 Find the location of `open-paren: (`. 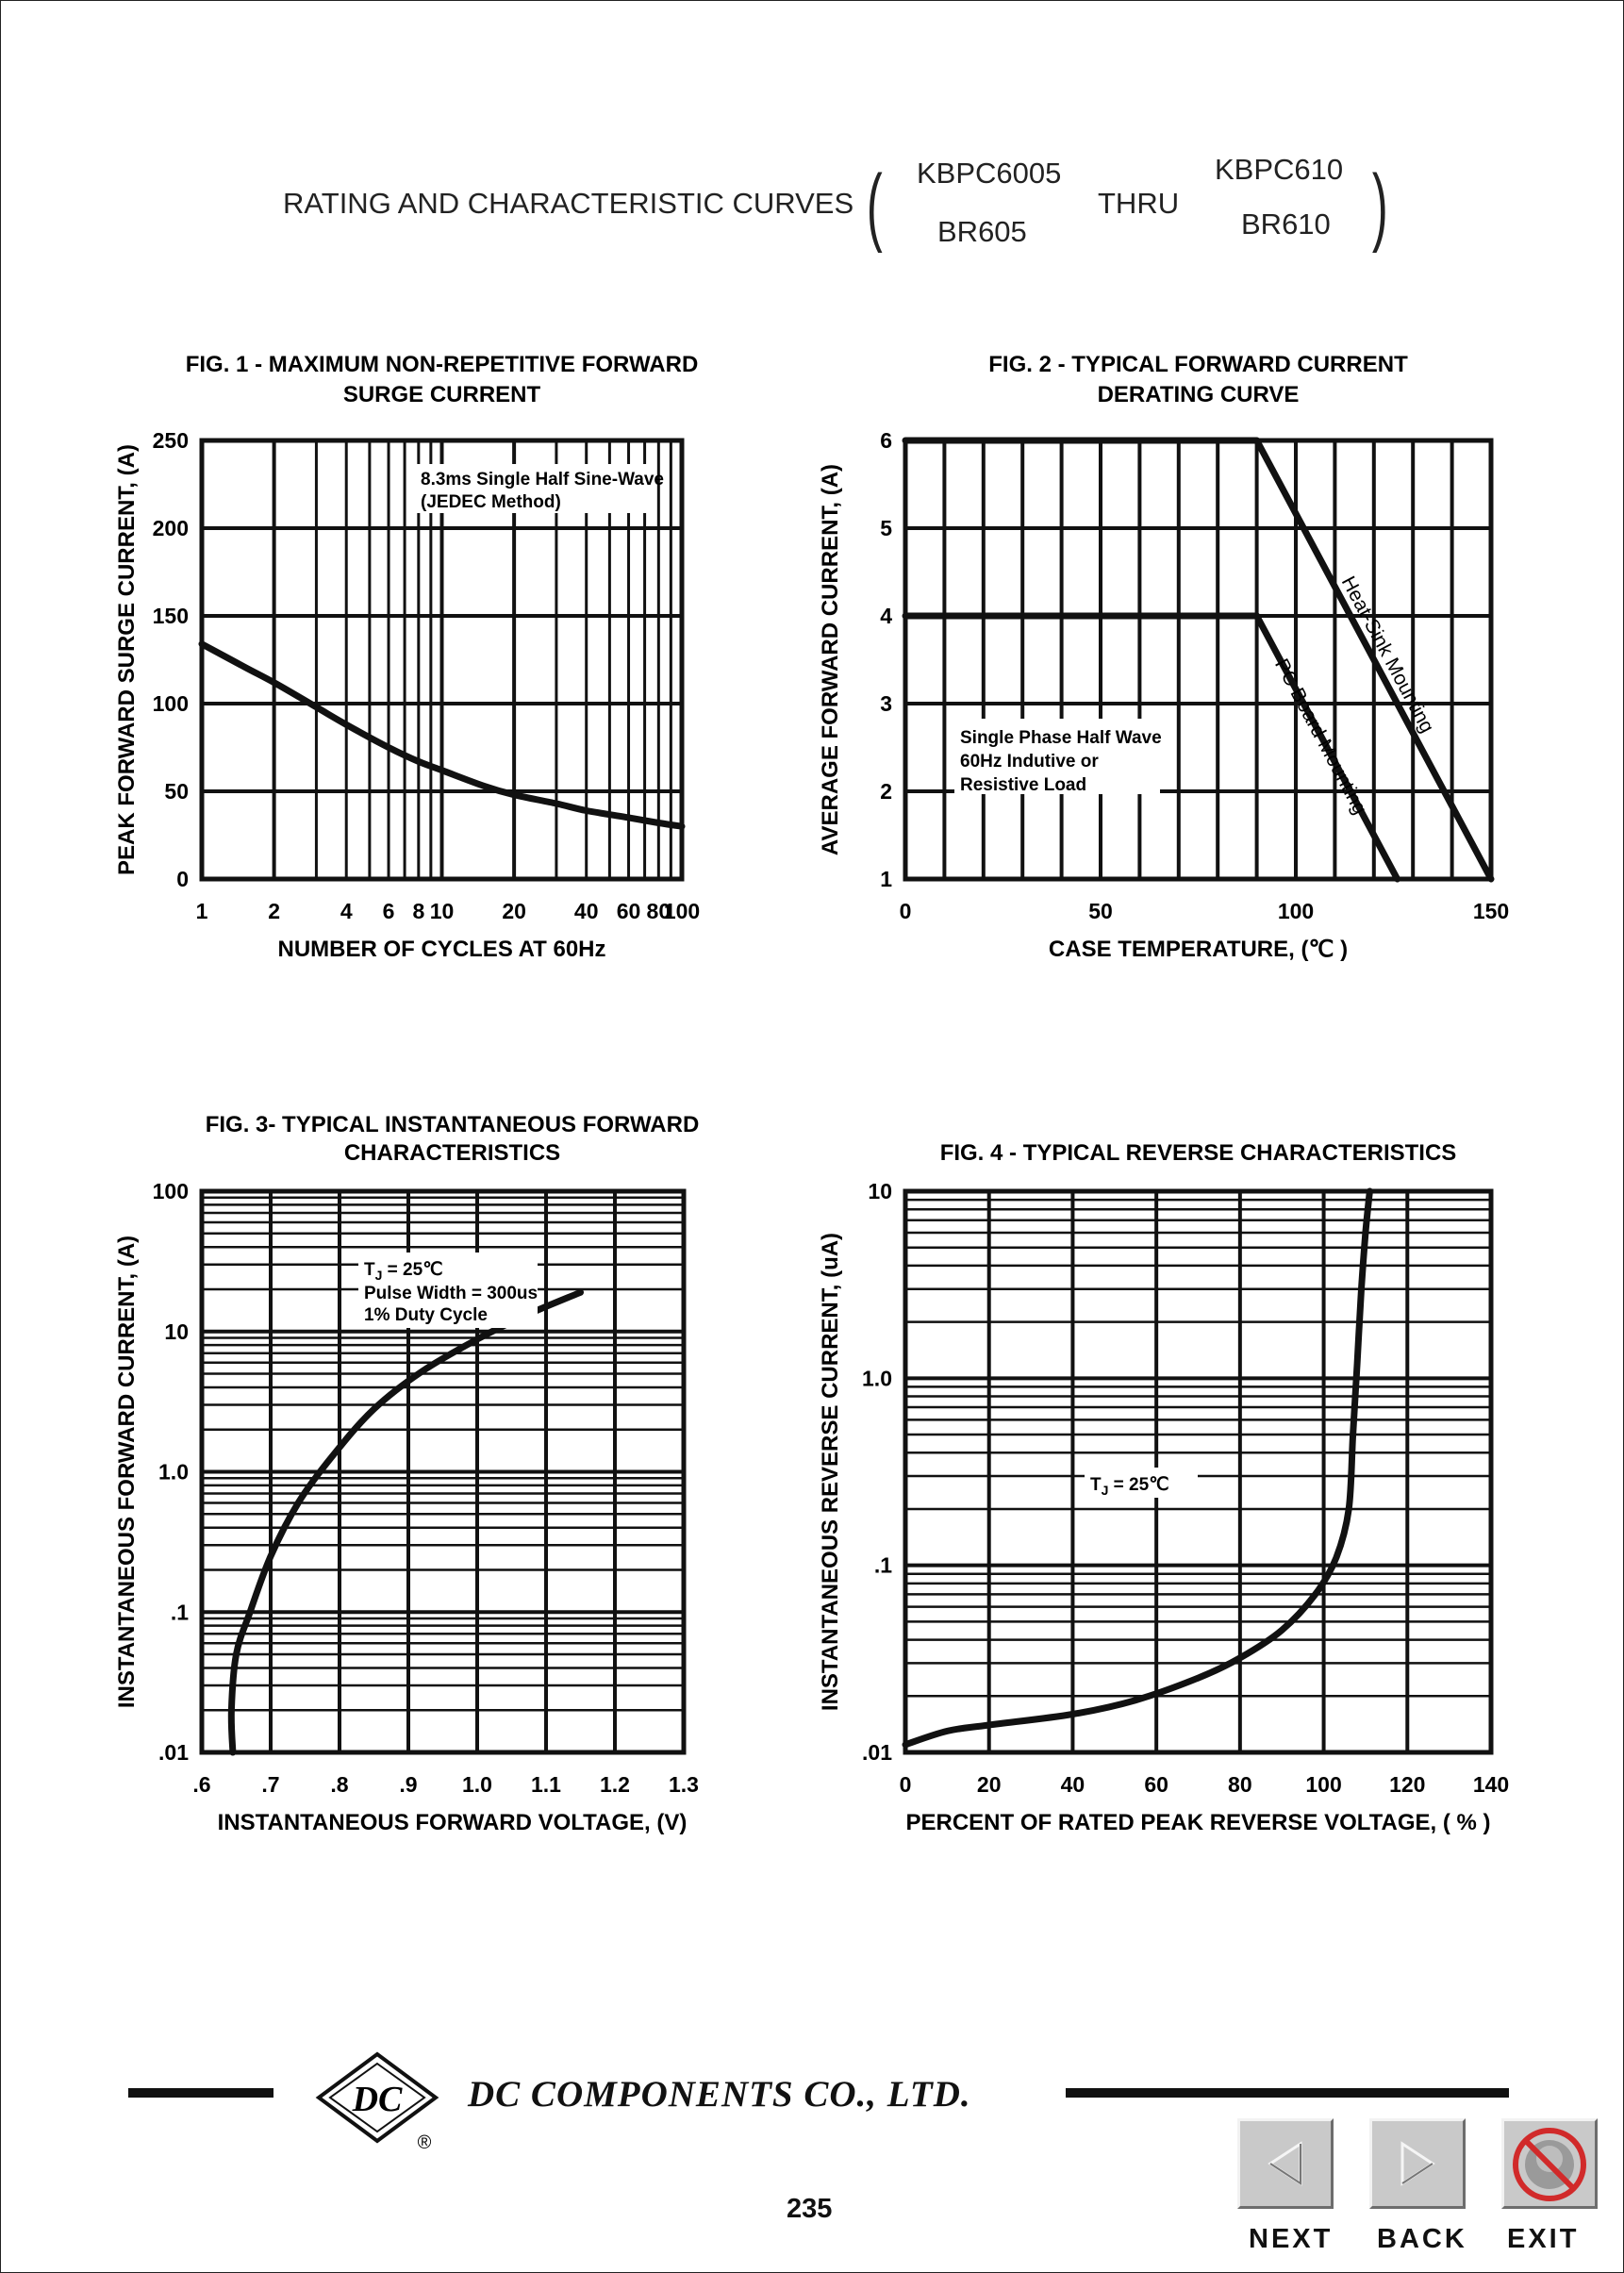

open-paren: ( is located at coordinates (874, 206).